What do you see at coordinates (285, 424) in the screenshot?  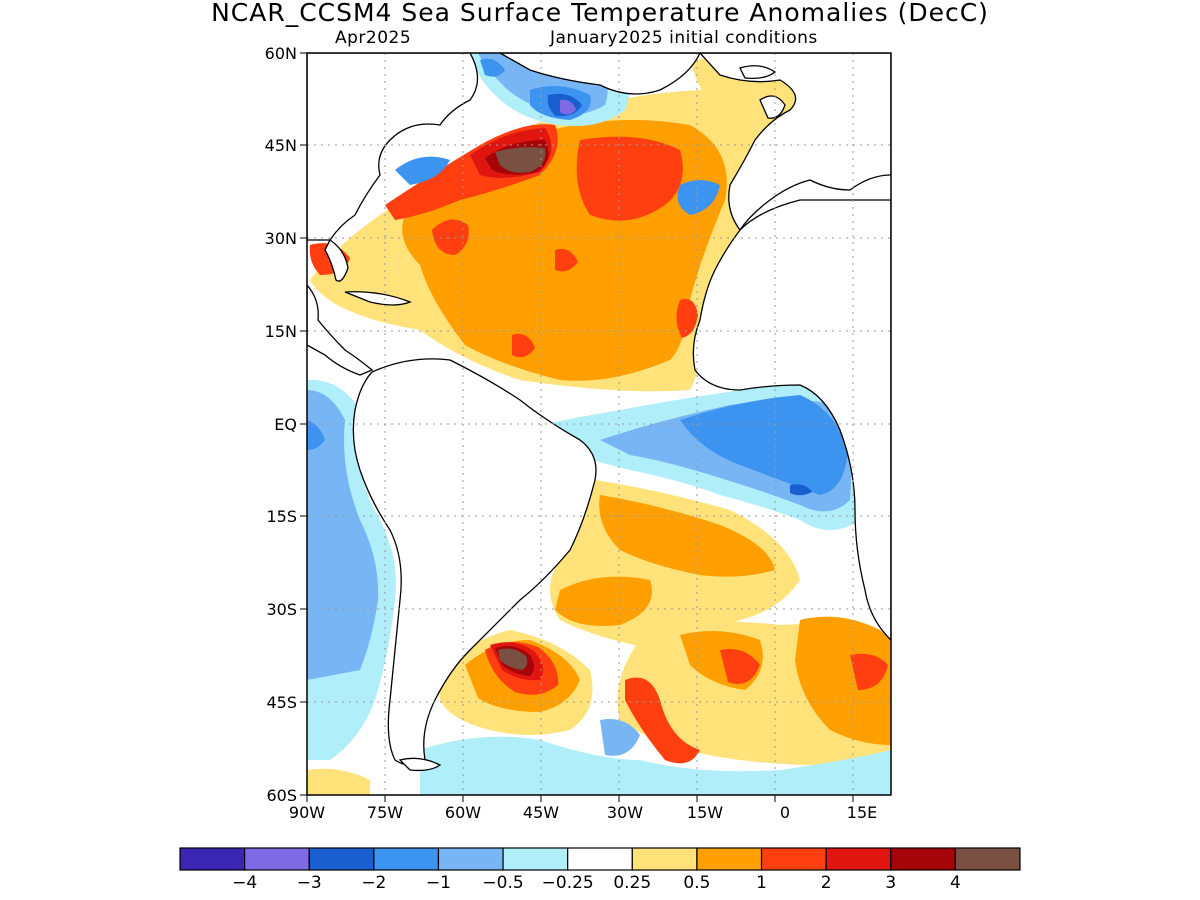 I see `lat-label-eq: EQ` at bounding box center [285, 424].